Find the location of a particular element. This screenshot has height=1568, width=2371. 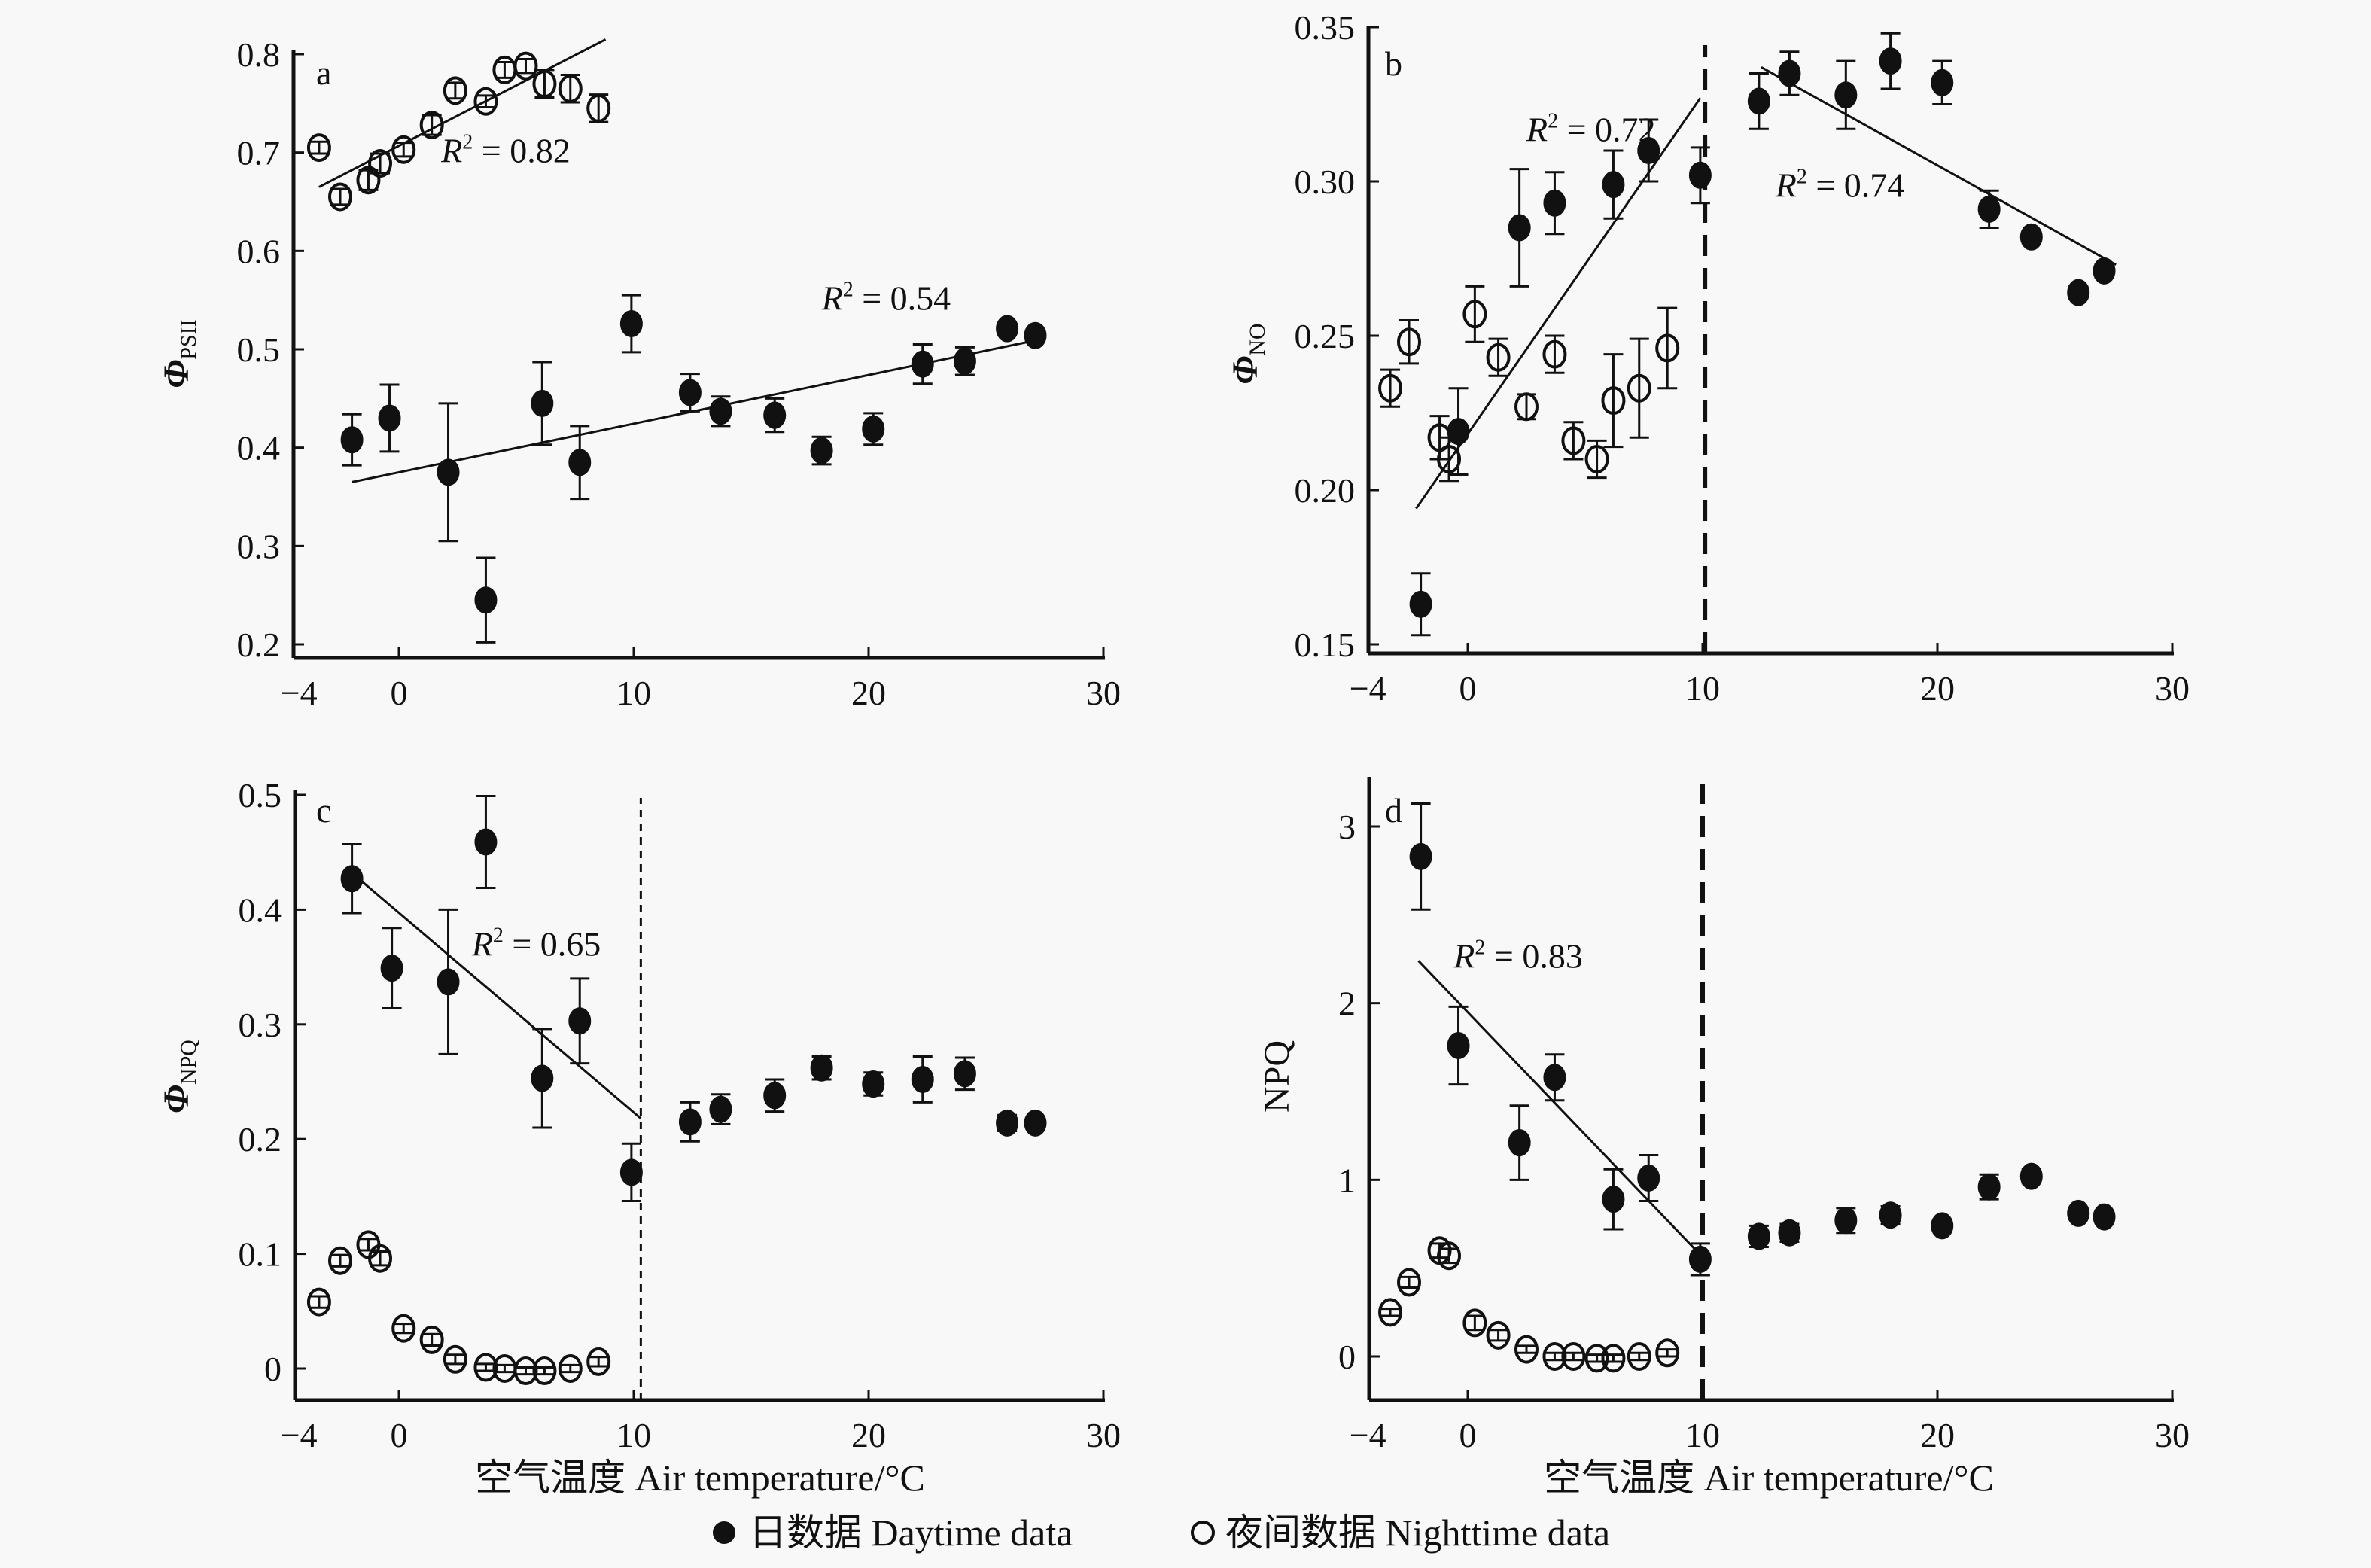

series-nighttime is located at coordinates (458, 131).